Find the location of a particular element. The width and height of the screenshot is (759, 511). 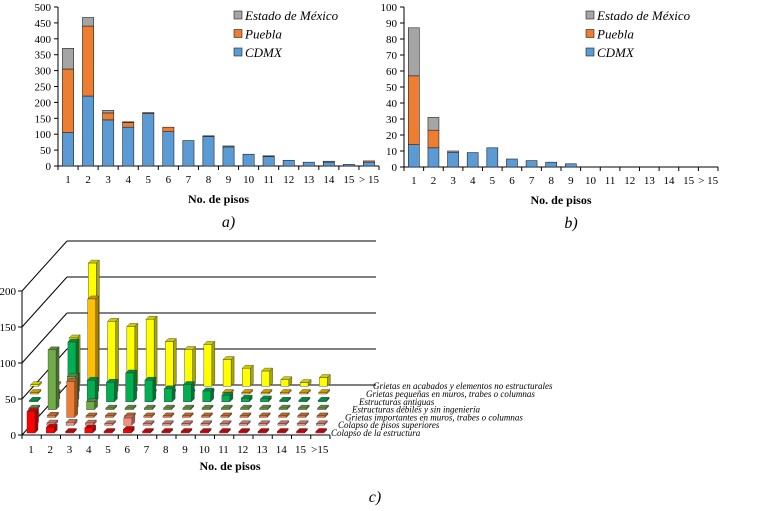

y-tick-label: 450 is located at coordinates (43, 24).